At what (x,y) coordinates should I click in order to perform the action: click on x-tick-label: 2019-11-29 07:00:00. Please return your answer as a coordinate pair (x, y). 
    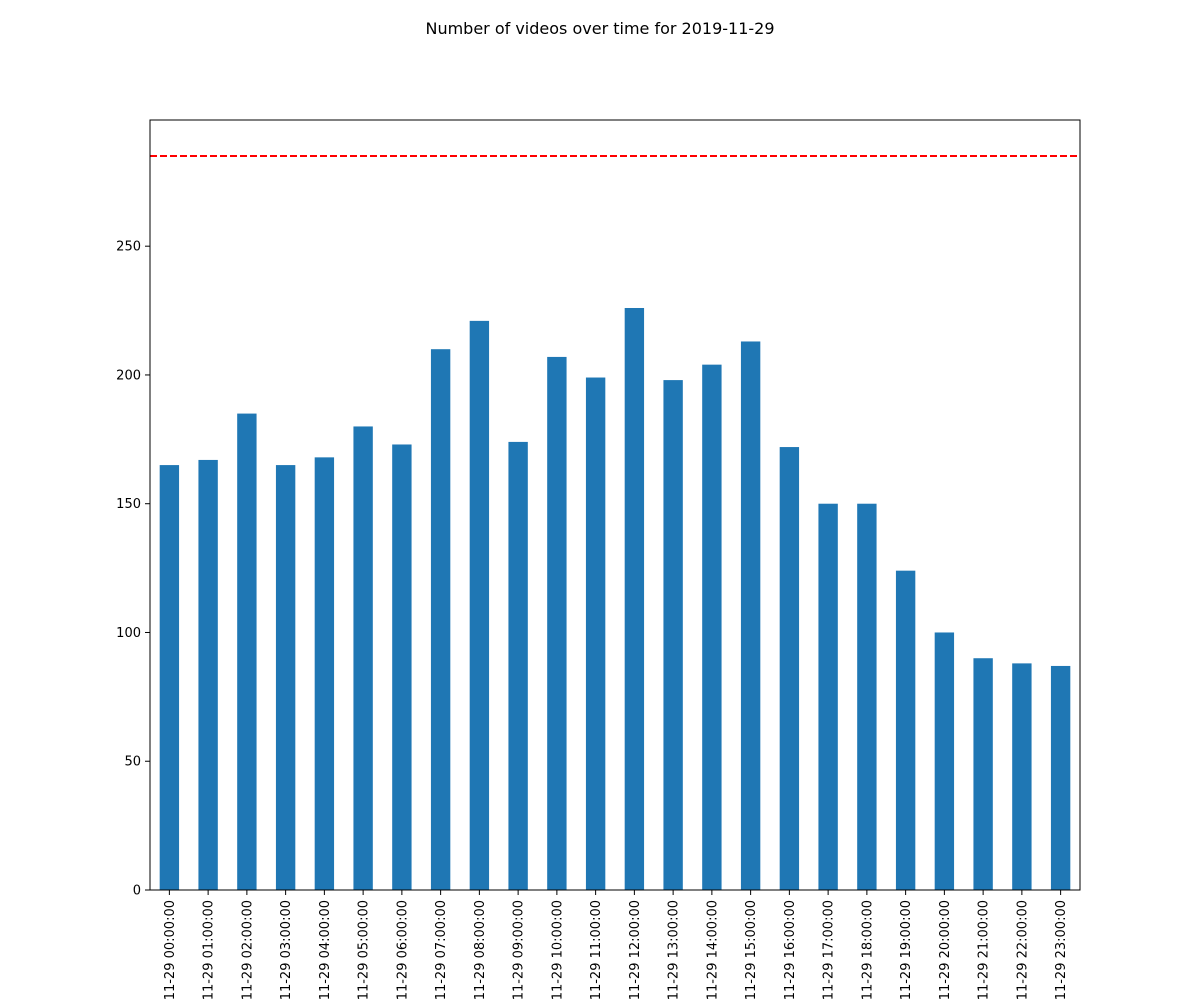
    Looking at the image, I should click on (441, 950).